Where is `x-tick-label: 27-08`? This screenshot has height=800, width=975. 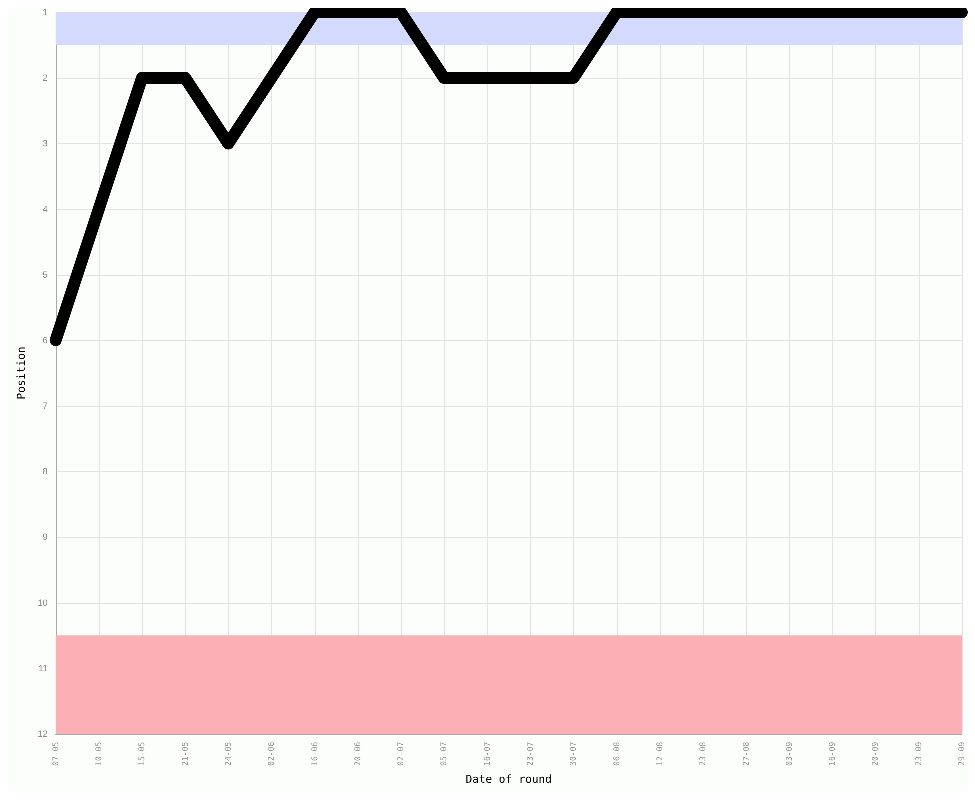
x-tick-label: 27-08 is located at coordinates (746, 754).